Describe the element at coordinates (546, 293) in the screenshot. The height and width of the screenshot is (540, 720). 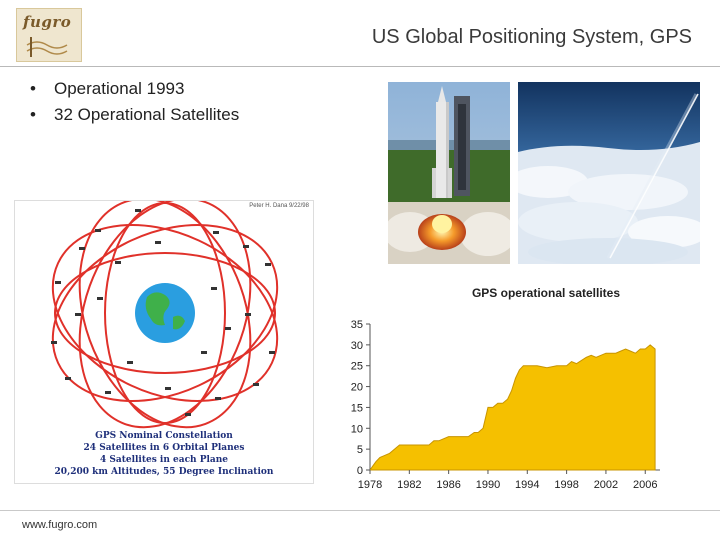
I see `chart-title: GPS operational satellites` at that location.